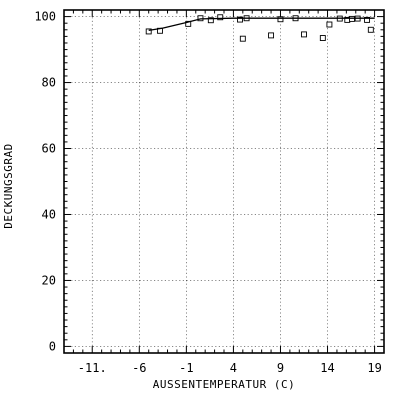  I want to click on y-tick-label: 40, so click(49, 214).